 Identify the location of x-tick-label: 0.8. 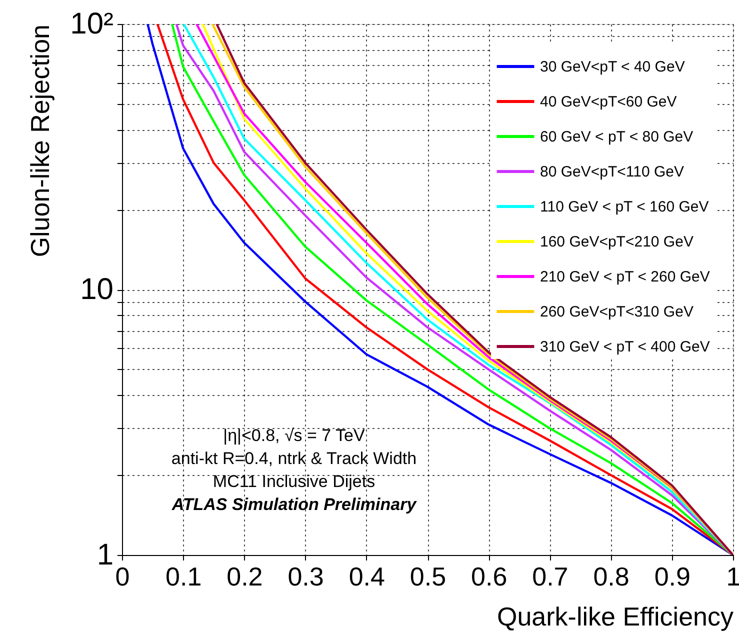
(611, 577).